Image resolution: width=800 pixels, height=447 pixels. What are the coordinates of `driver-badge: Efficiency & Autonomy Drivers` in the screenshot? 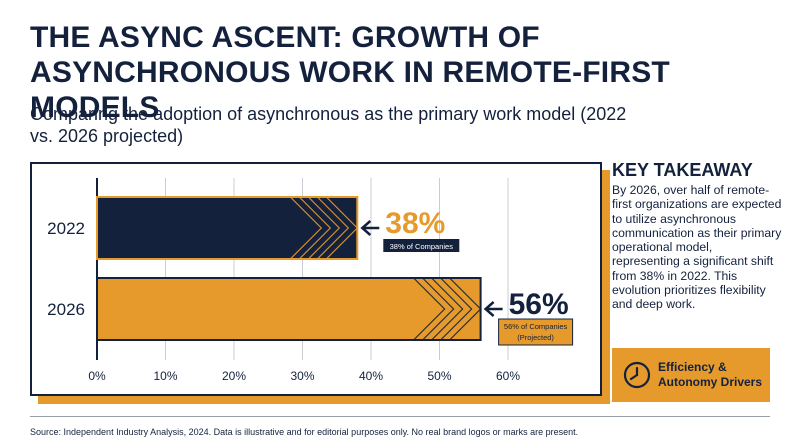 It's located at (691, 375).